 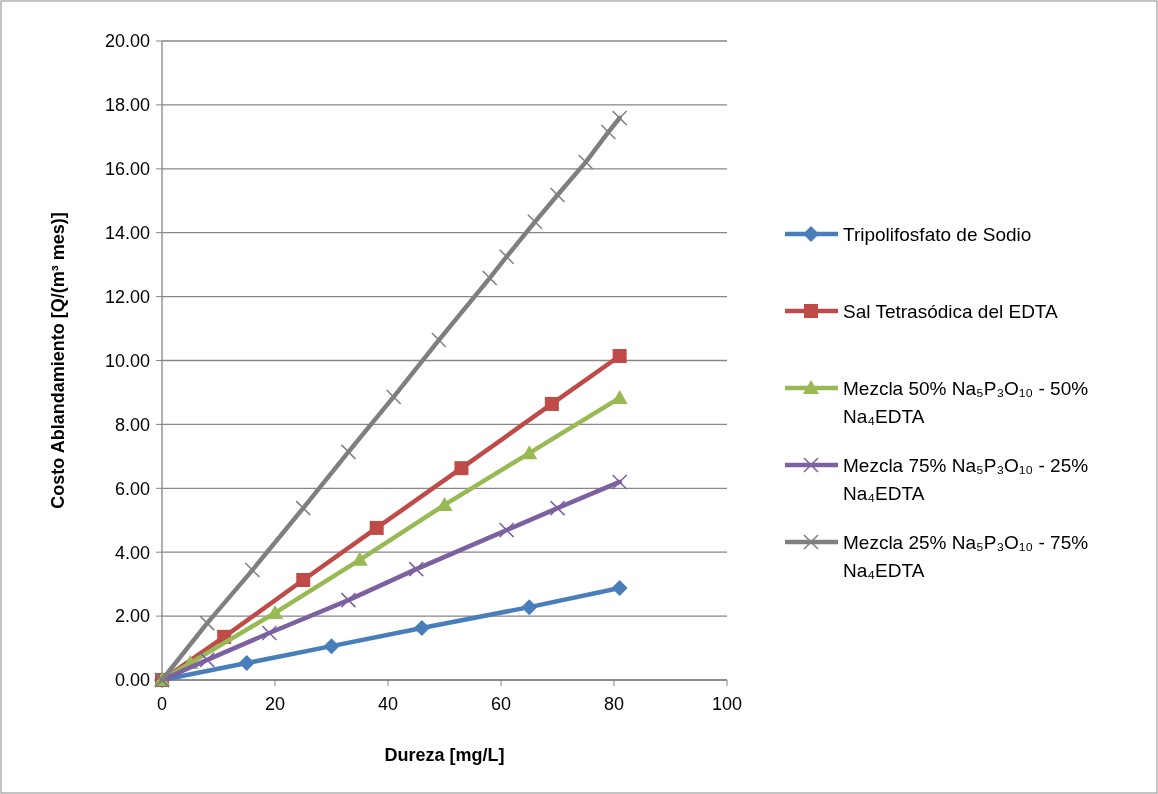 I want to click on legend-label: Mezcla 50% Na₅P₃O₁₀ - 50% Na₄EDTA, so click(x=966, y=402).